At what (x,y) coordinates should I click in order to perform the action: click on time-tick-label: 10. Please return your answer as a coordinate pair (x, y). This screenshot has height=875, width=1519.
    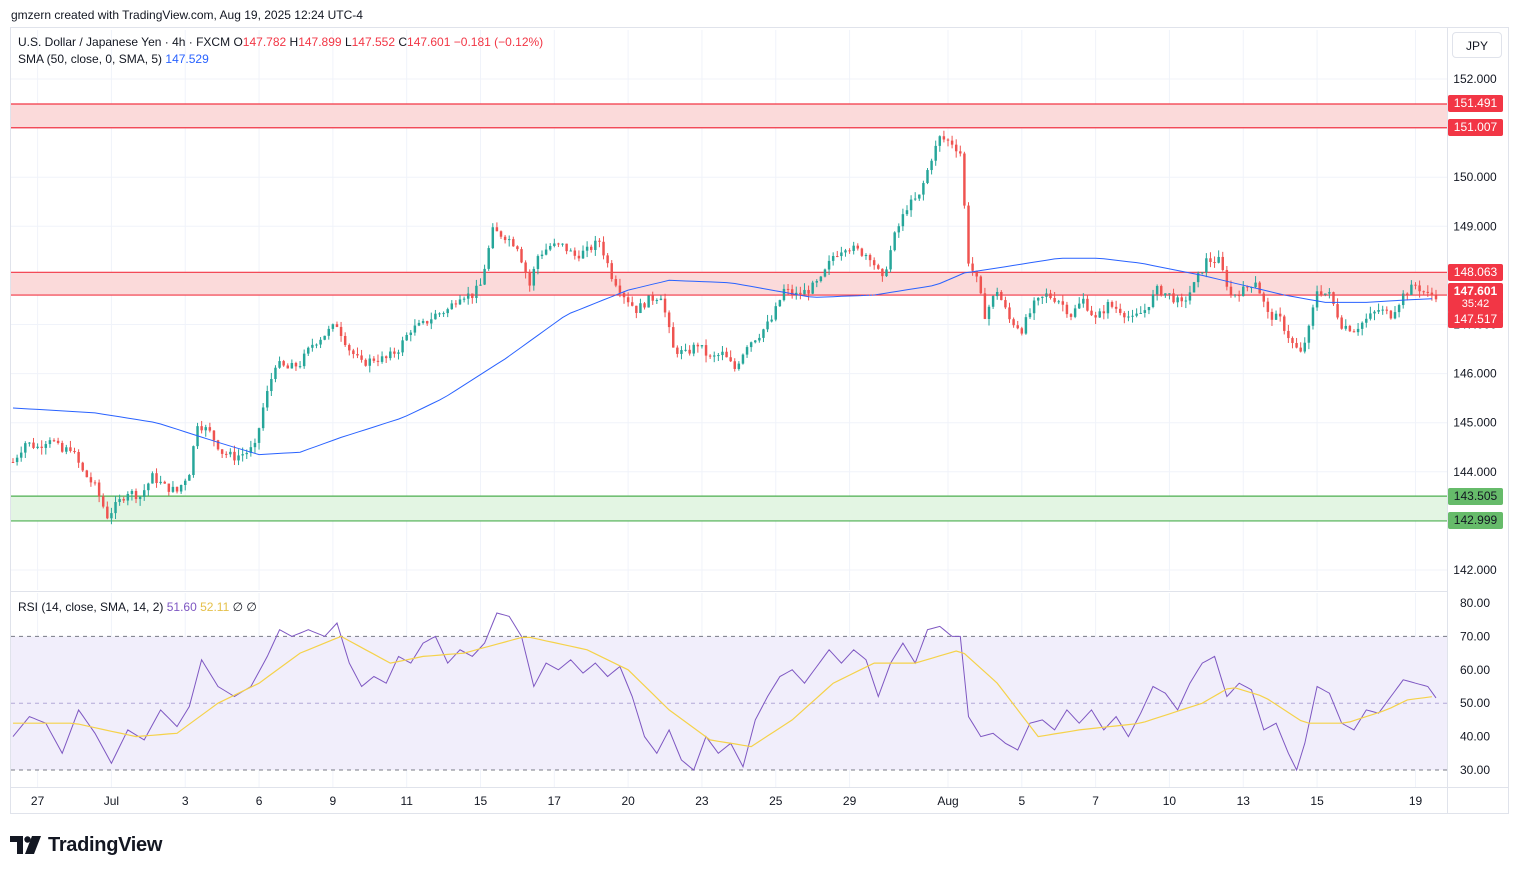
    Looking at the image, I should click on (1170, 801).